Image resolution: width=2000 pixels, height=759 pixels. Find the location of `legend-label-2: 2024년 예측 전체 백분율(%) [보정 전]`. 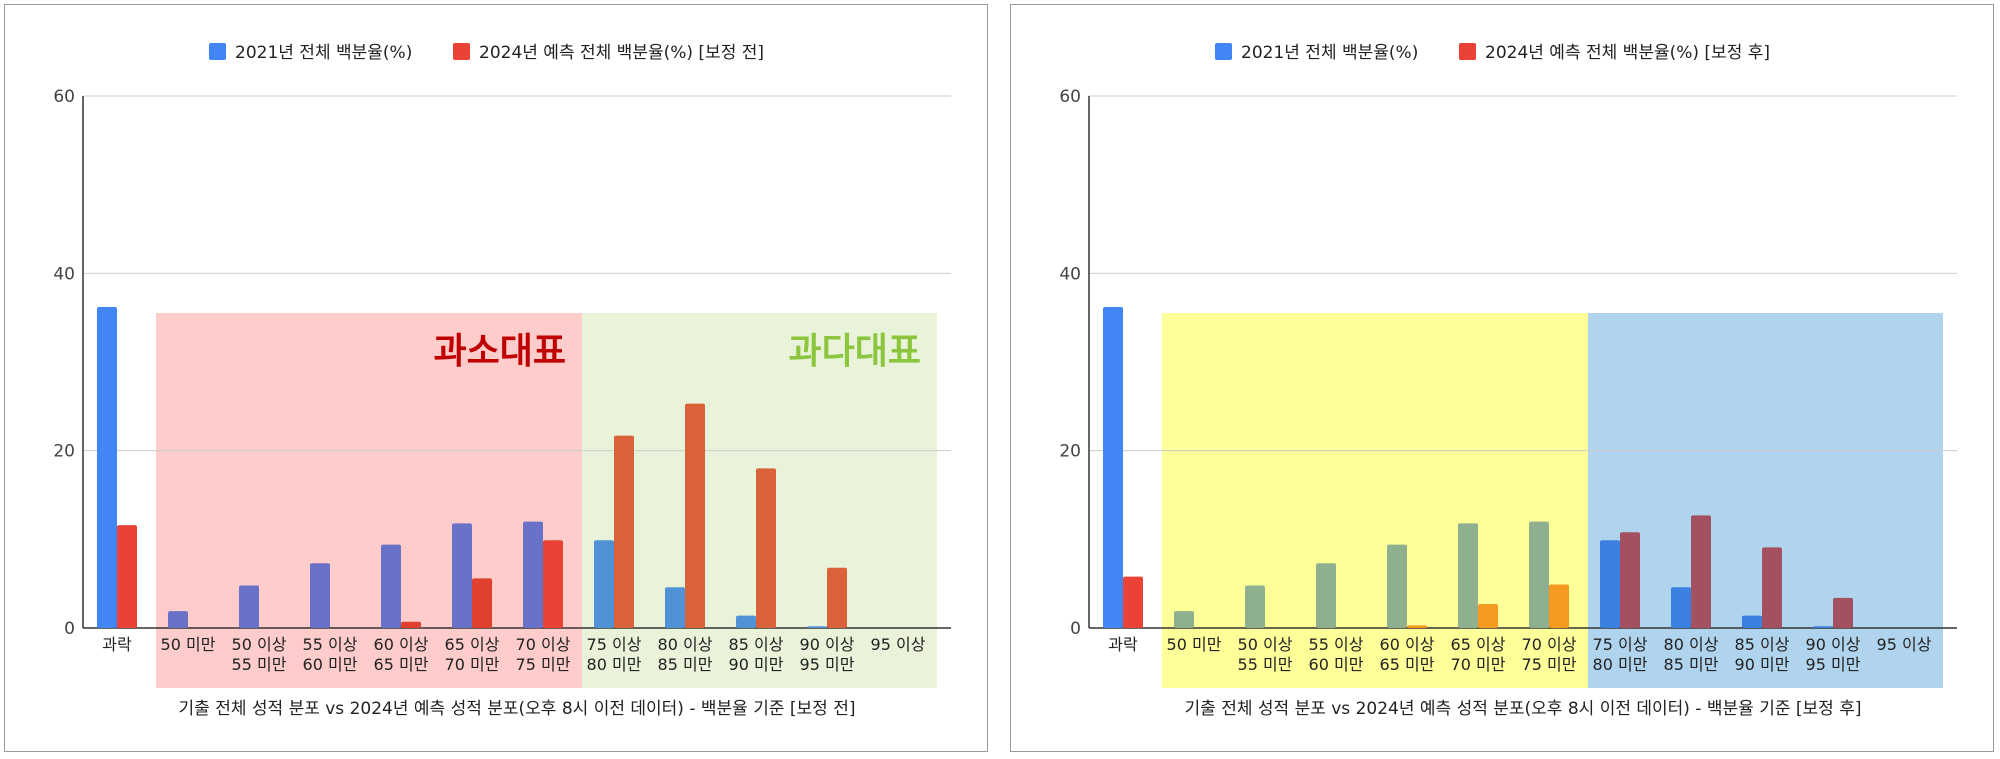

legend-label-2: 2024년 예측 전체 백분율(%) [보정 전] is located at coordinates (621, 53).